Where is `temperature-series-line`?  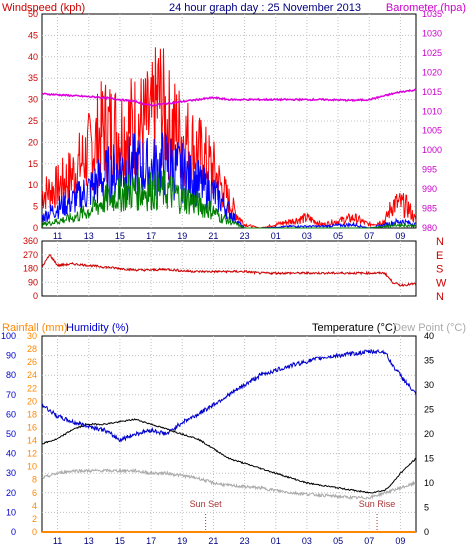 temperature-series-line is located at coordinates (229, 456).